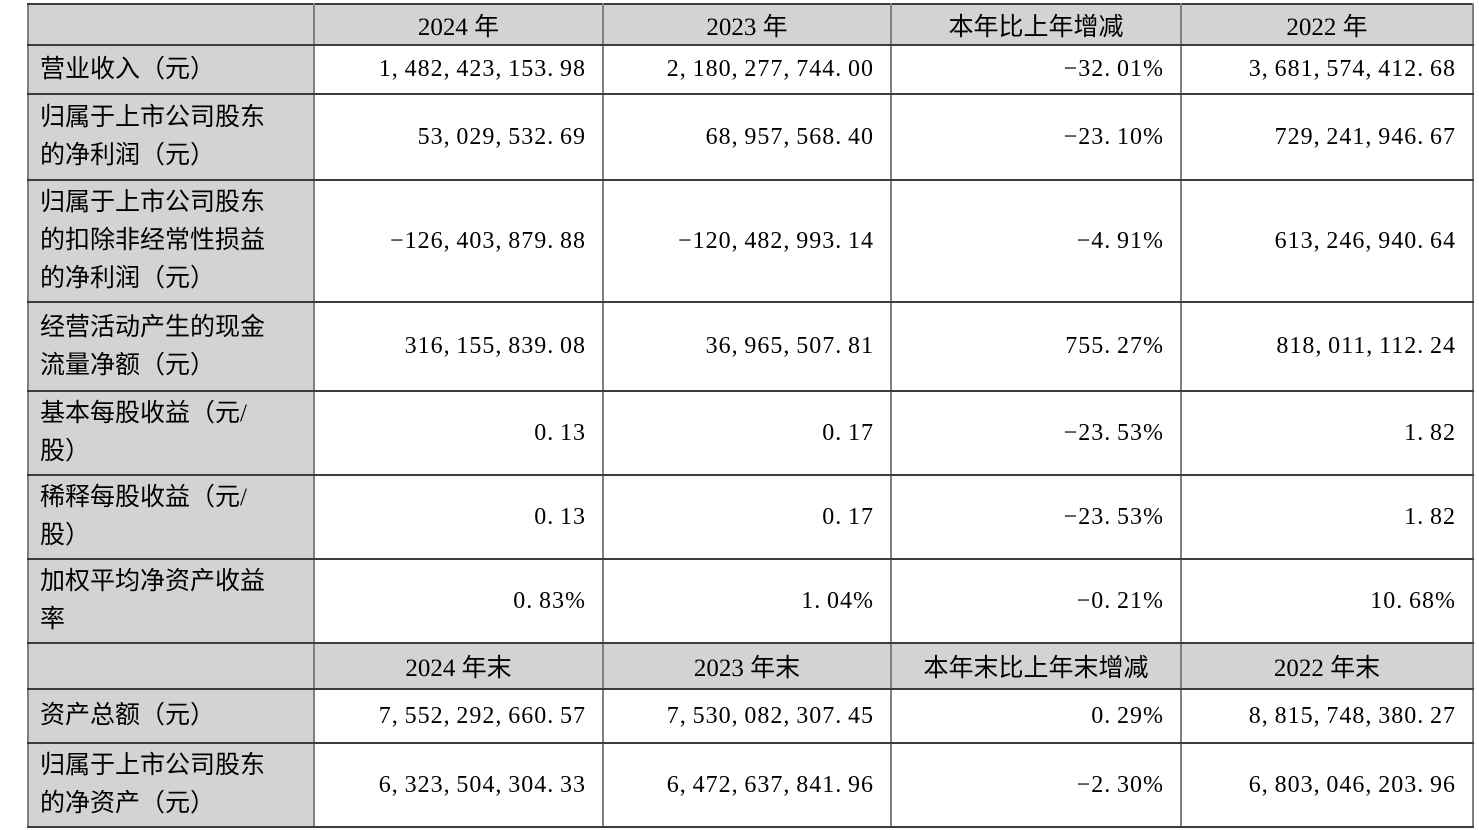 This screenshot has width=1479, height=830. I want to click on value-cell: 1, 482, 423, 153. 98, so click(458, 69).